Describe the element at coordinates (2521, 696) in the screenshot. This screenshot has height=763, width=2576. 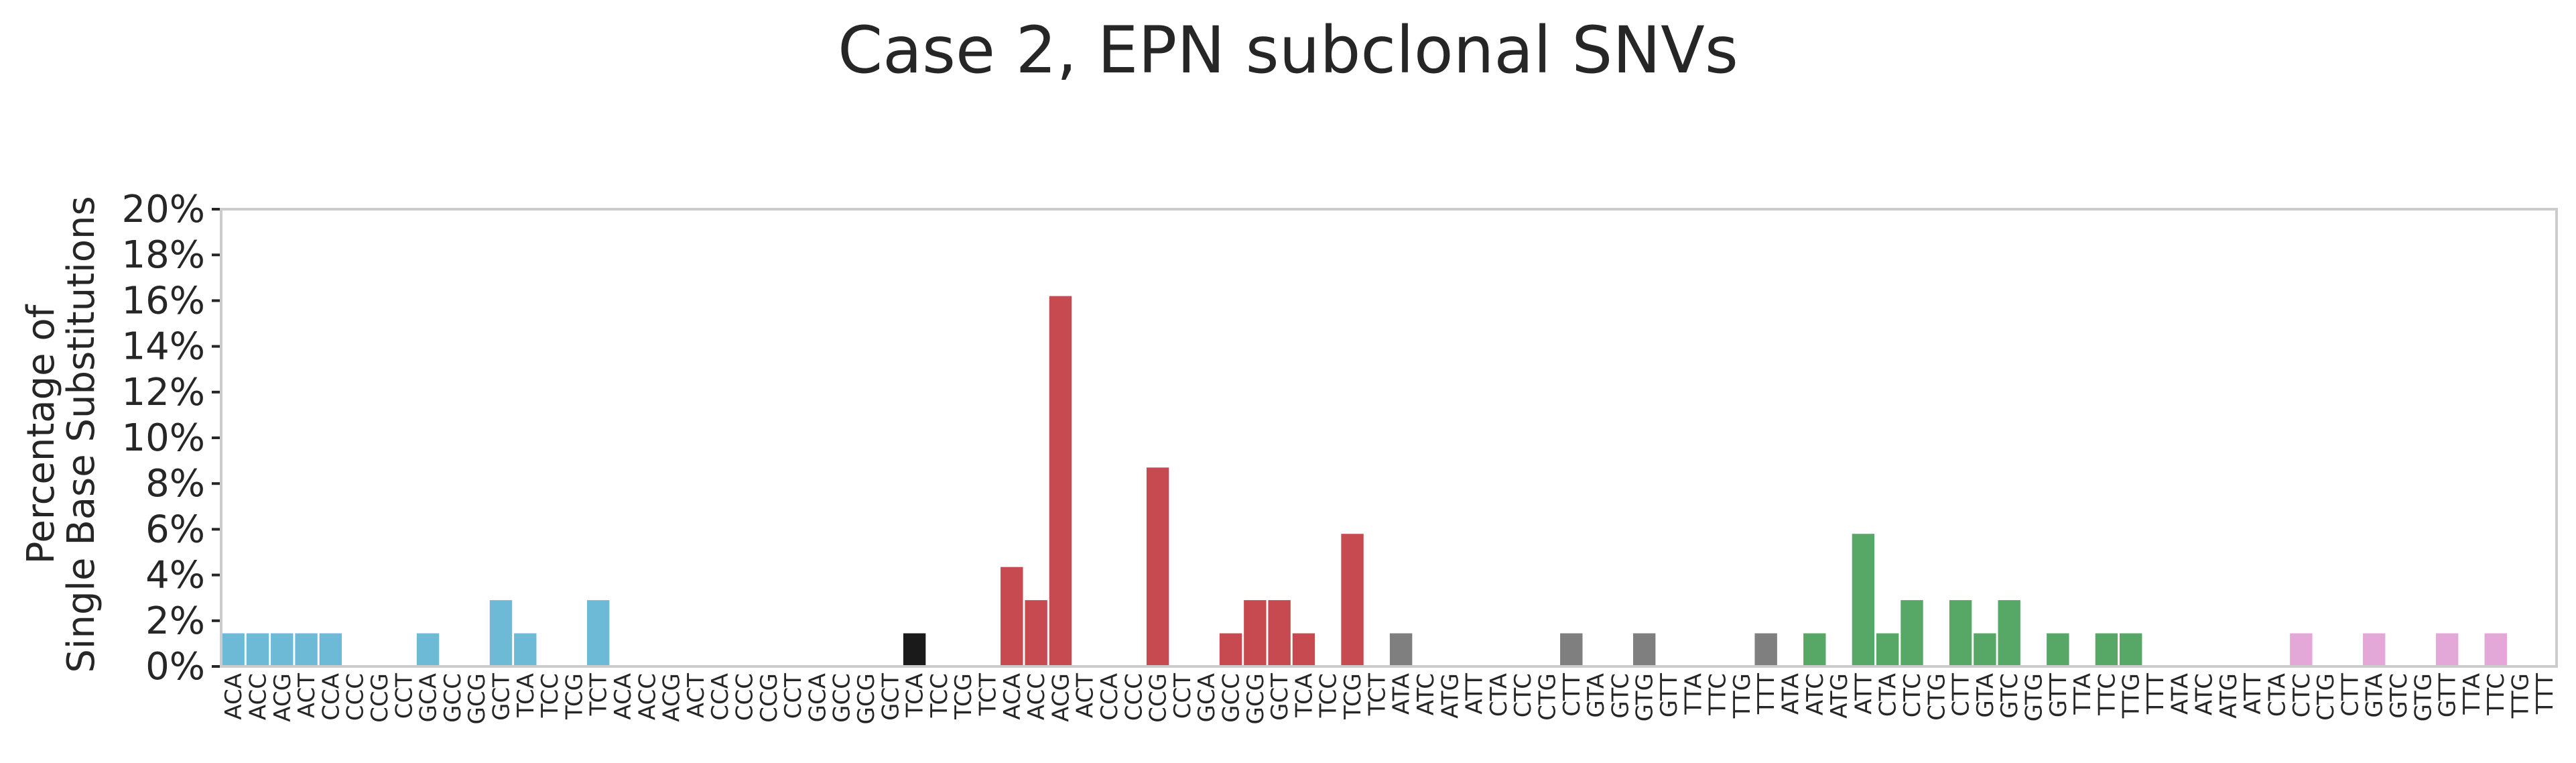
I see `x-tick-label-ttg-94: TTG` at that location.